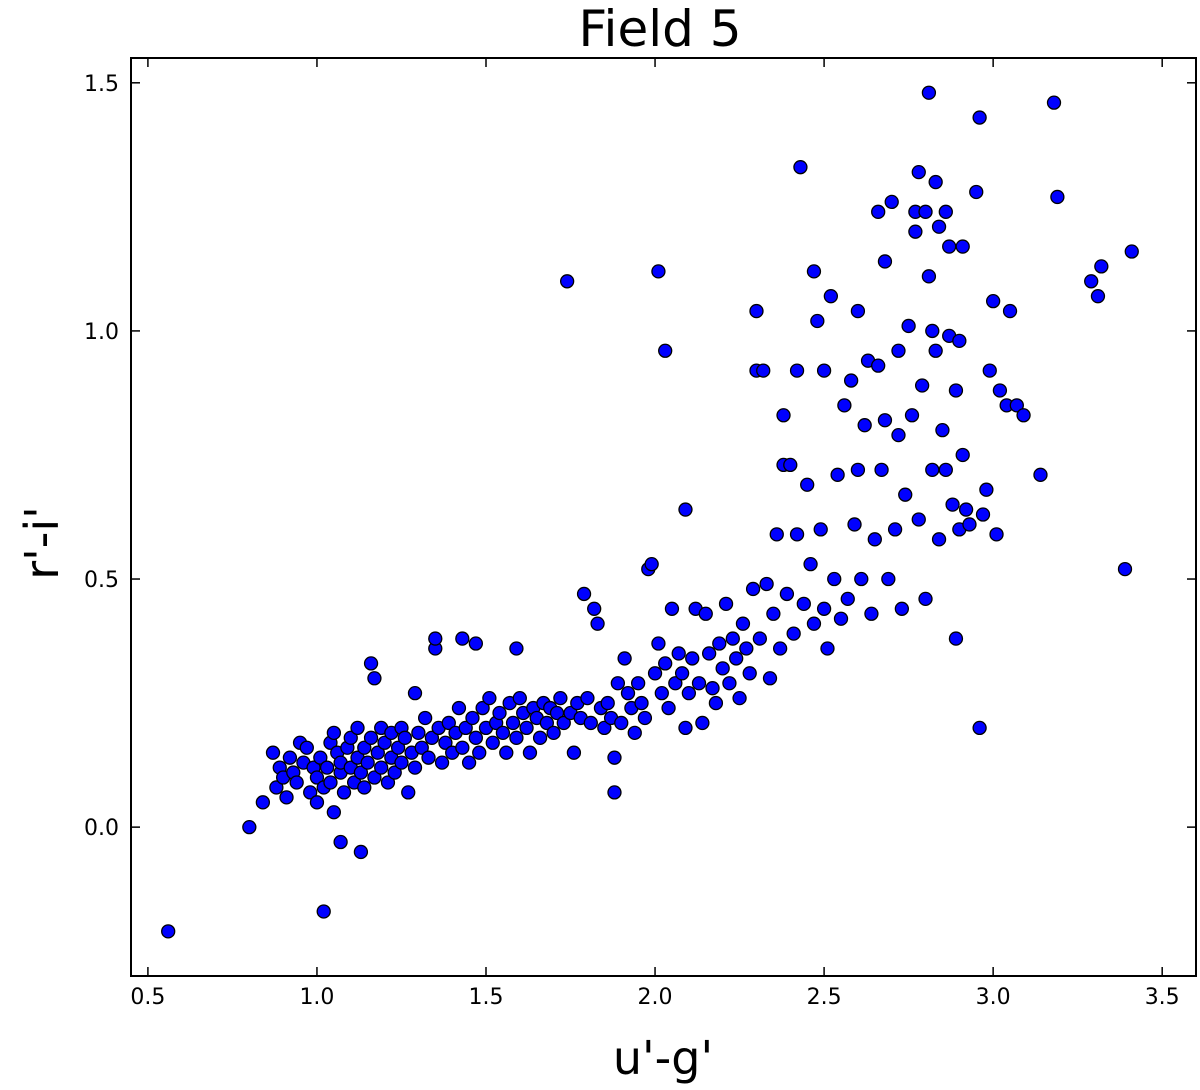 Image resolution: width=1200 pixels, height=1090 pixels. I want to click on x-tick-label: 1.5, so click(486, 997).